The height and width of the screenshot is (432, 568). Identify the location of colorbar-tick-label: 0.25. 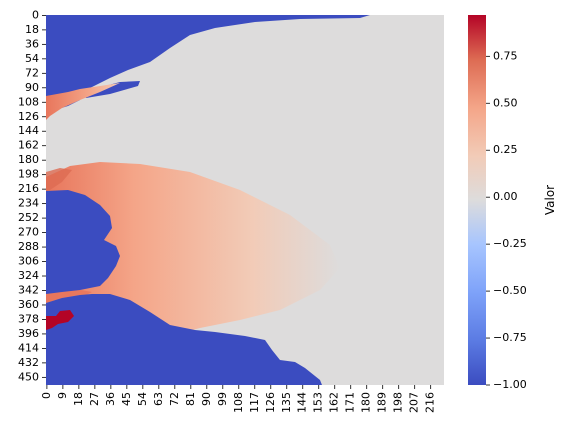
(505, 149).